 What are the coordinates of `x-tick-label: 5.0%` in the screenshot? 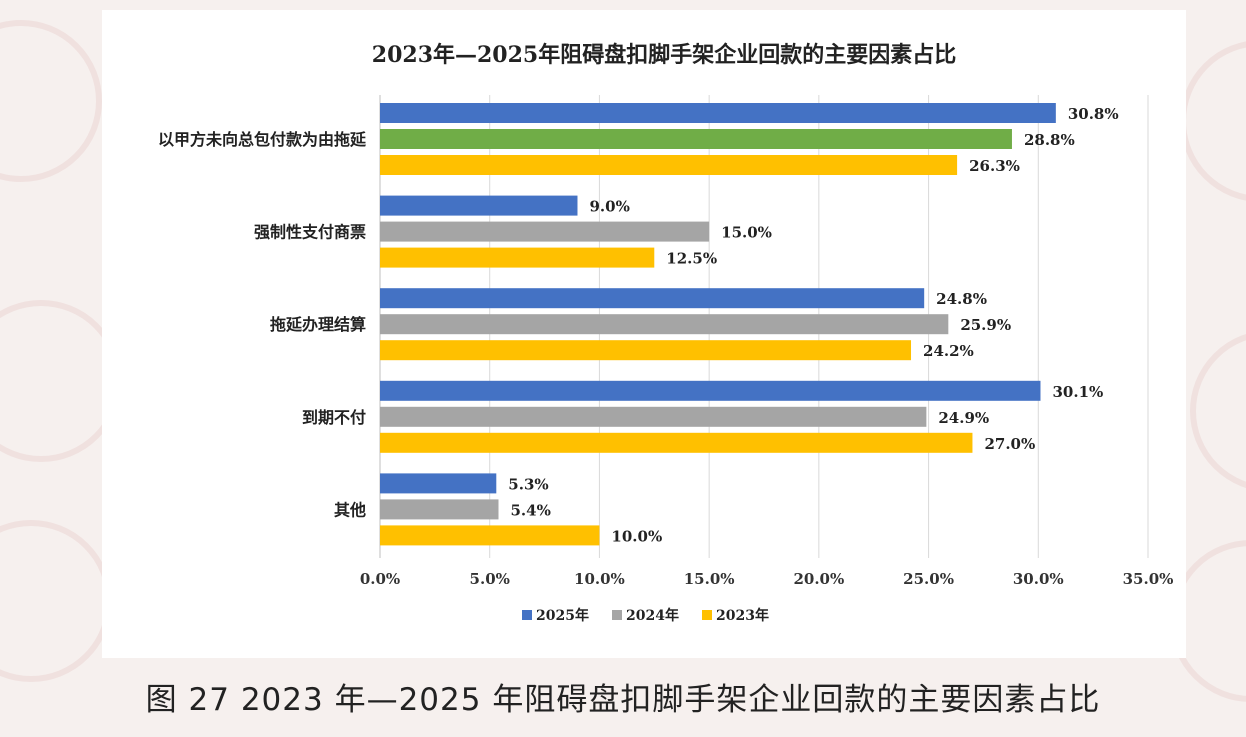 It's located at (490, 579).